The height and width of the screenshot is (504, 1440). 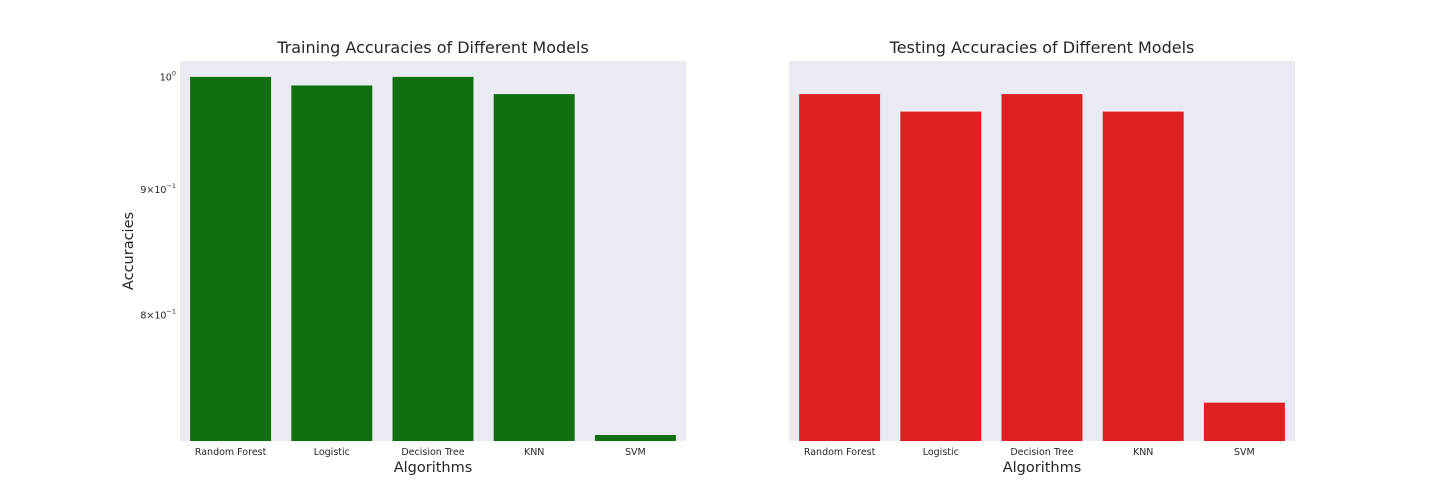 What do you see at coordinates (432, 47) in the screenshot?
I see `chart-title: Training Accuracies of Different Models` at bounding box center [432, 47].